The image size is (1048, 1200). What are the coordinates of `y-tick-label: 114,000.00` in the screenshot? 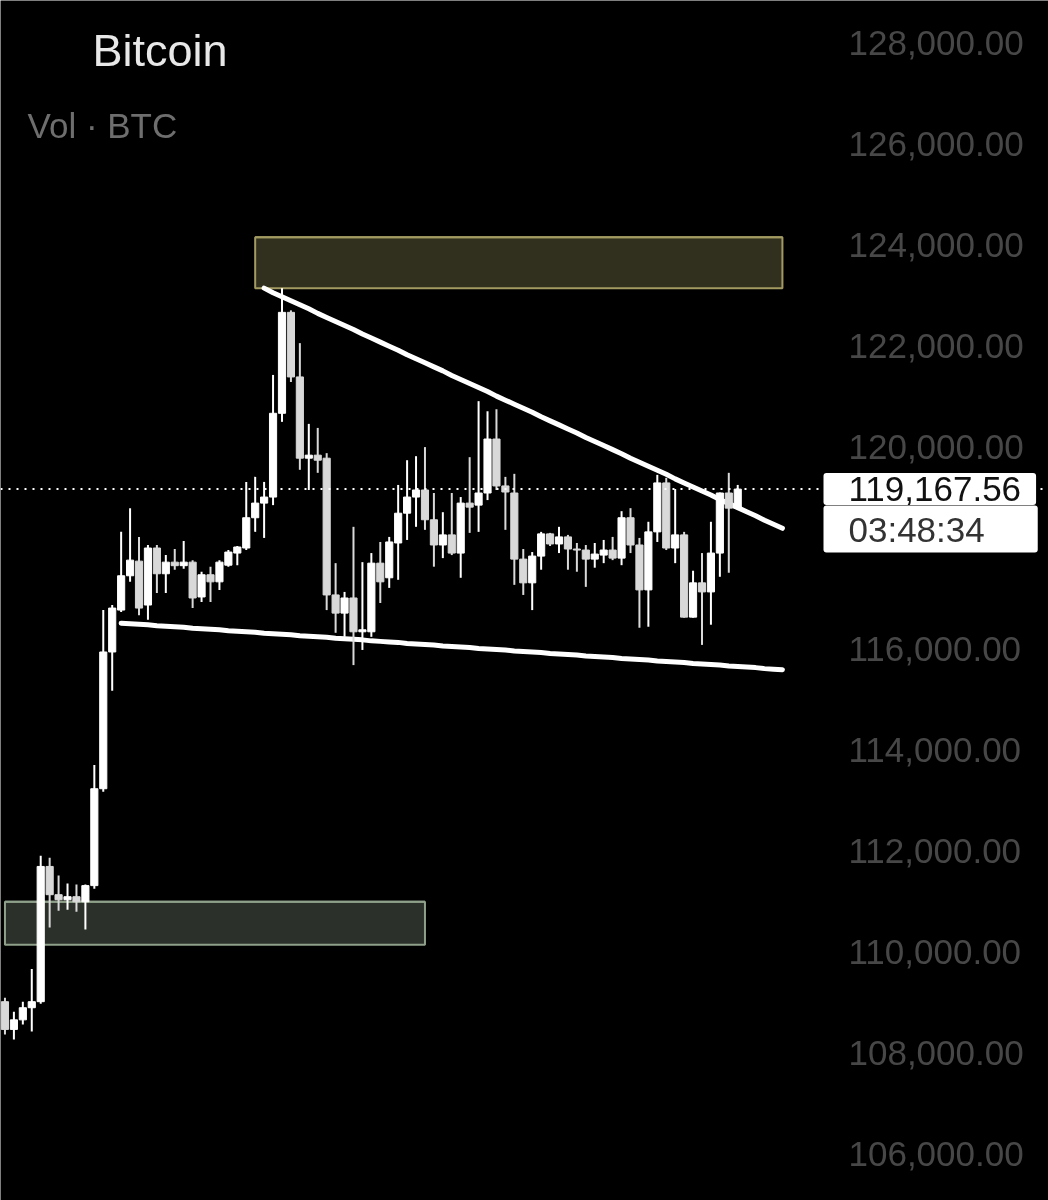 It's located at (935, 749).